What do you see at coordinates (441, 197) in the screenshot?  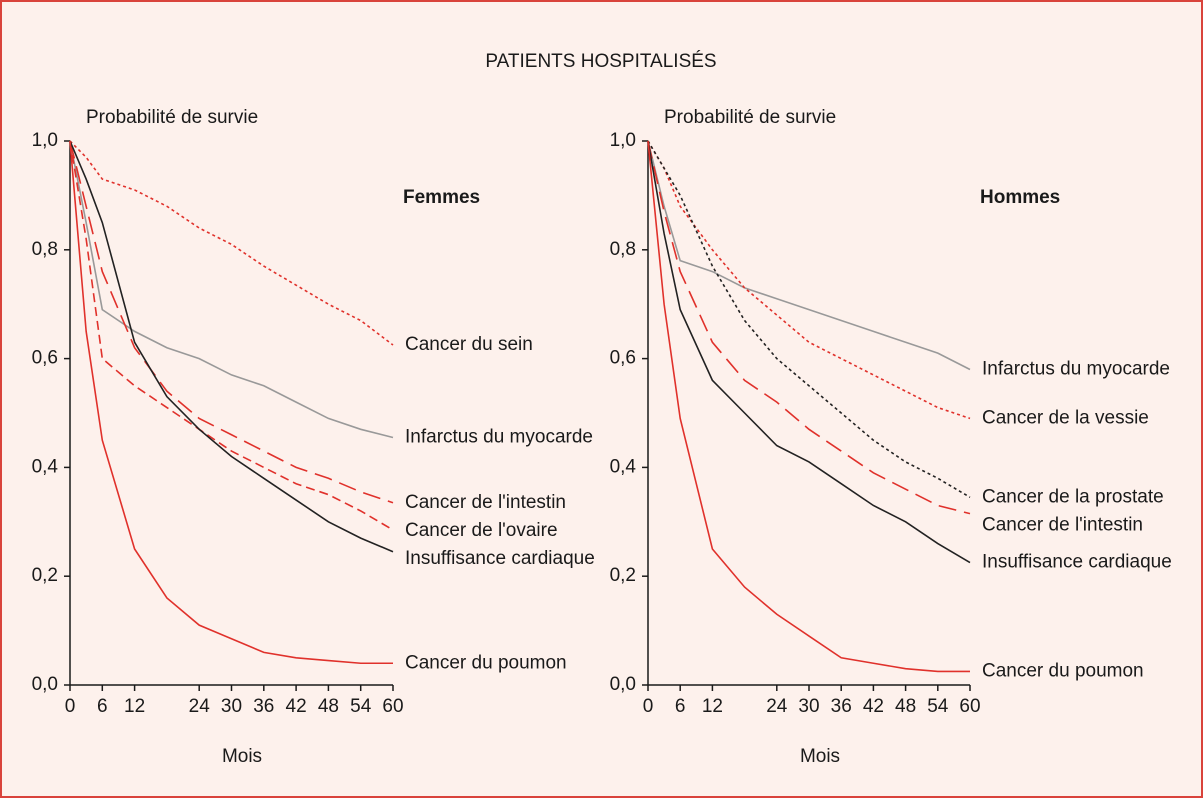 I see `panel-subtitle: Femmes` at bounding box center [441, 197].